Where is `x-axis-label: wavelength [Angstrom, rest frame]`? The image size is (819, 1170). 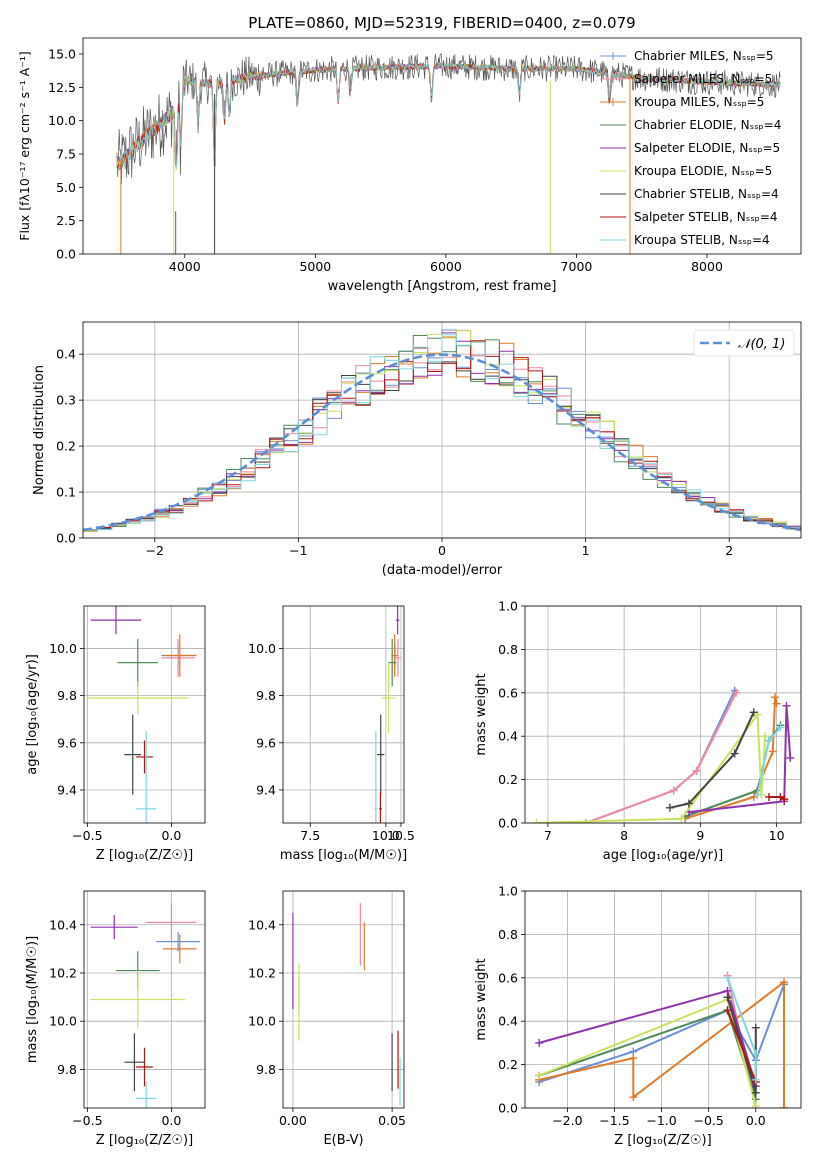 x-axis-label: wavelength [Angstrom, rest frame] is located at coordinates (442, 286).